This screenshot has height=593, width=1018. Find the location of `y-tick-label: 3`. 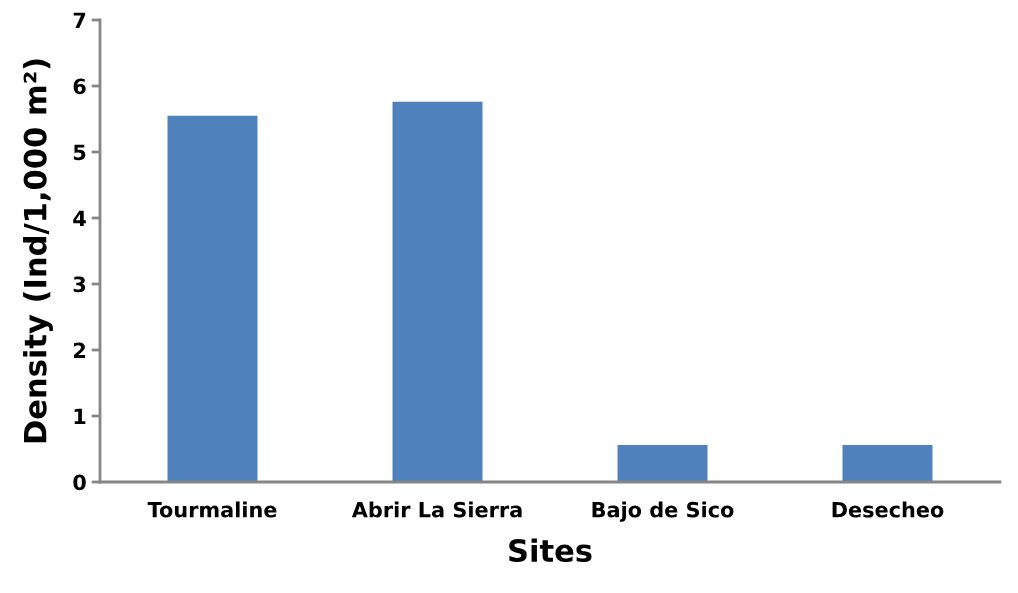

y-tick-label: 3 is located at coordinates (79, 284).